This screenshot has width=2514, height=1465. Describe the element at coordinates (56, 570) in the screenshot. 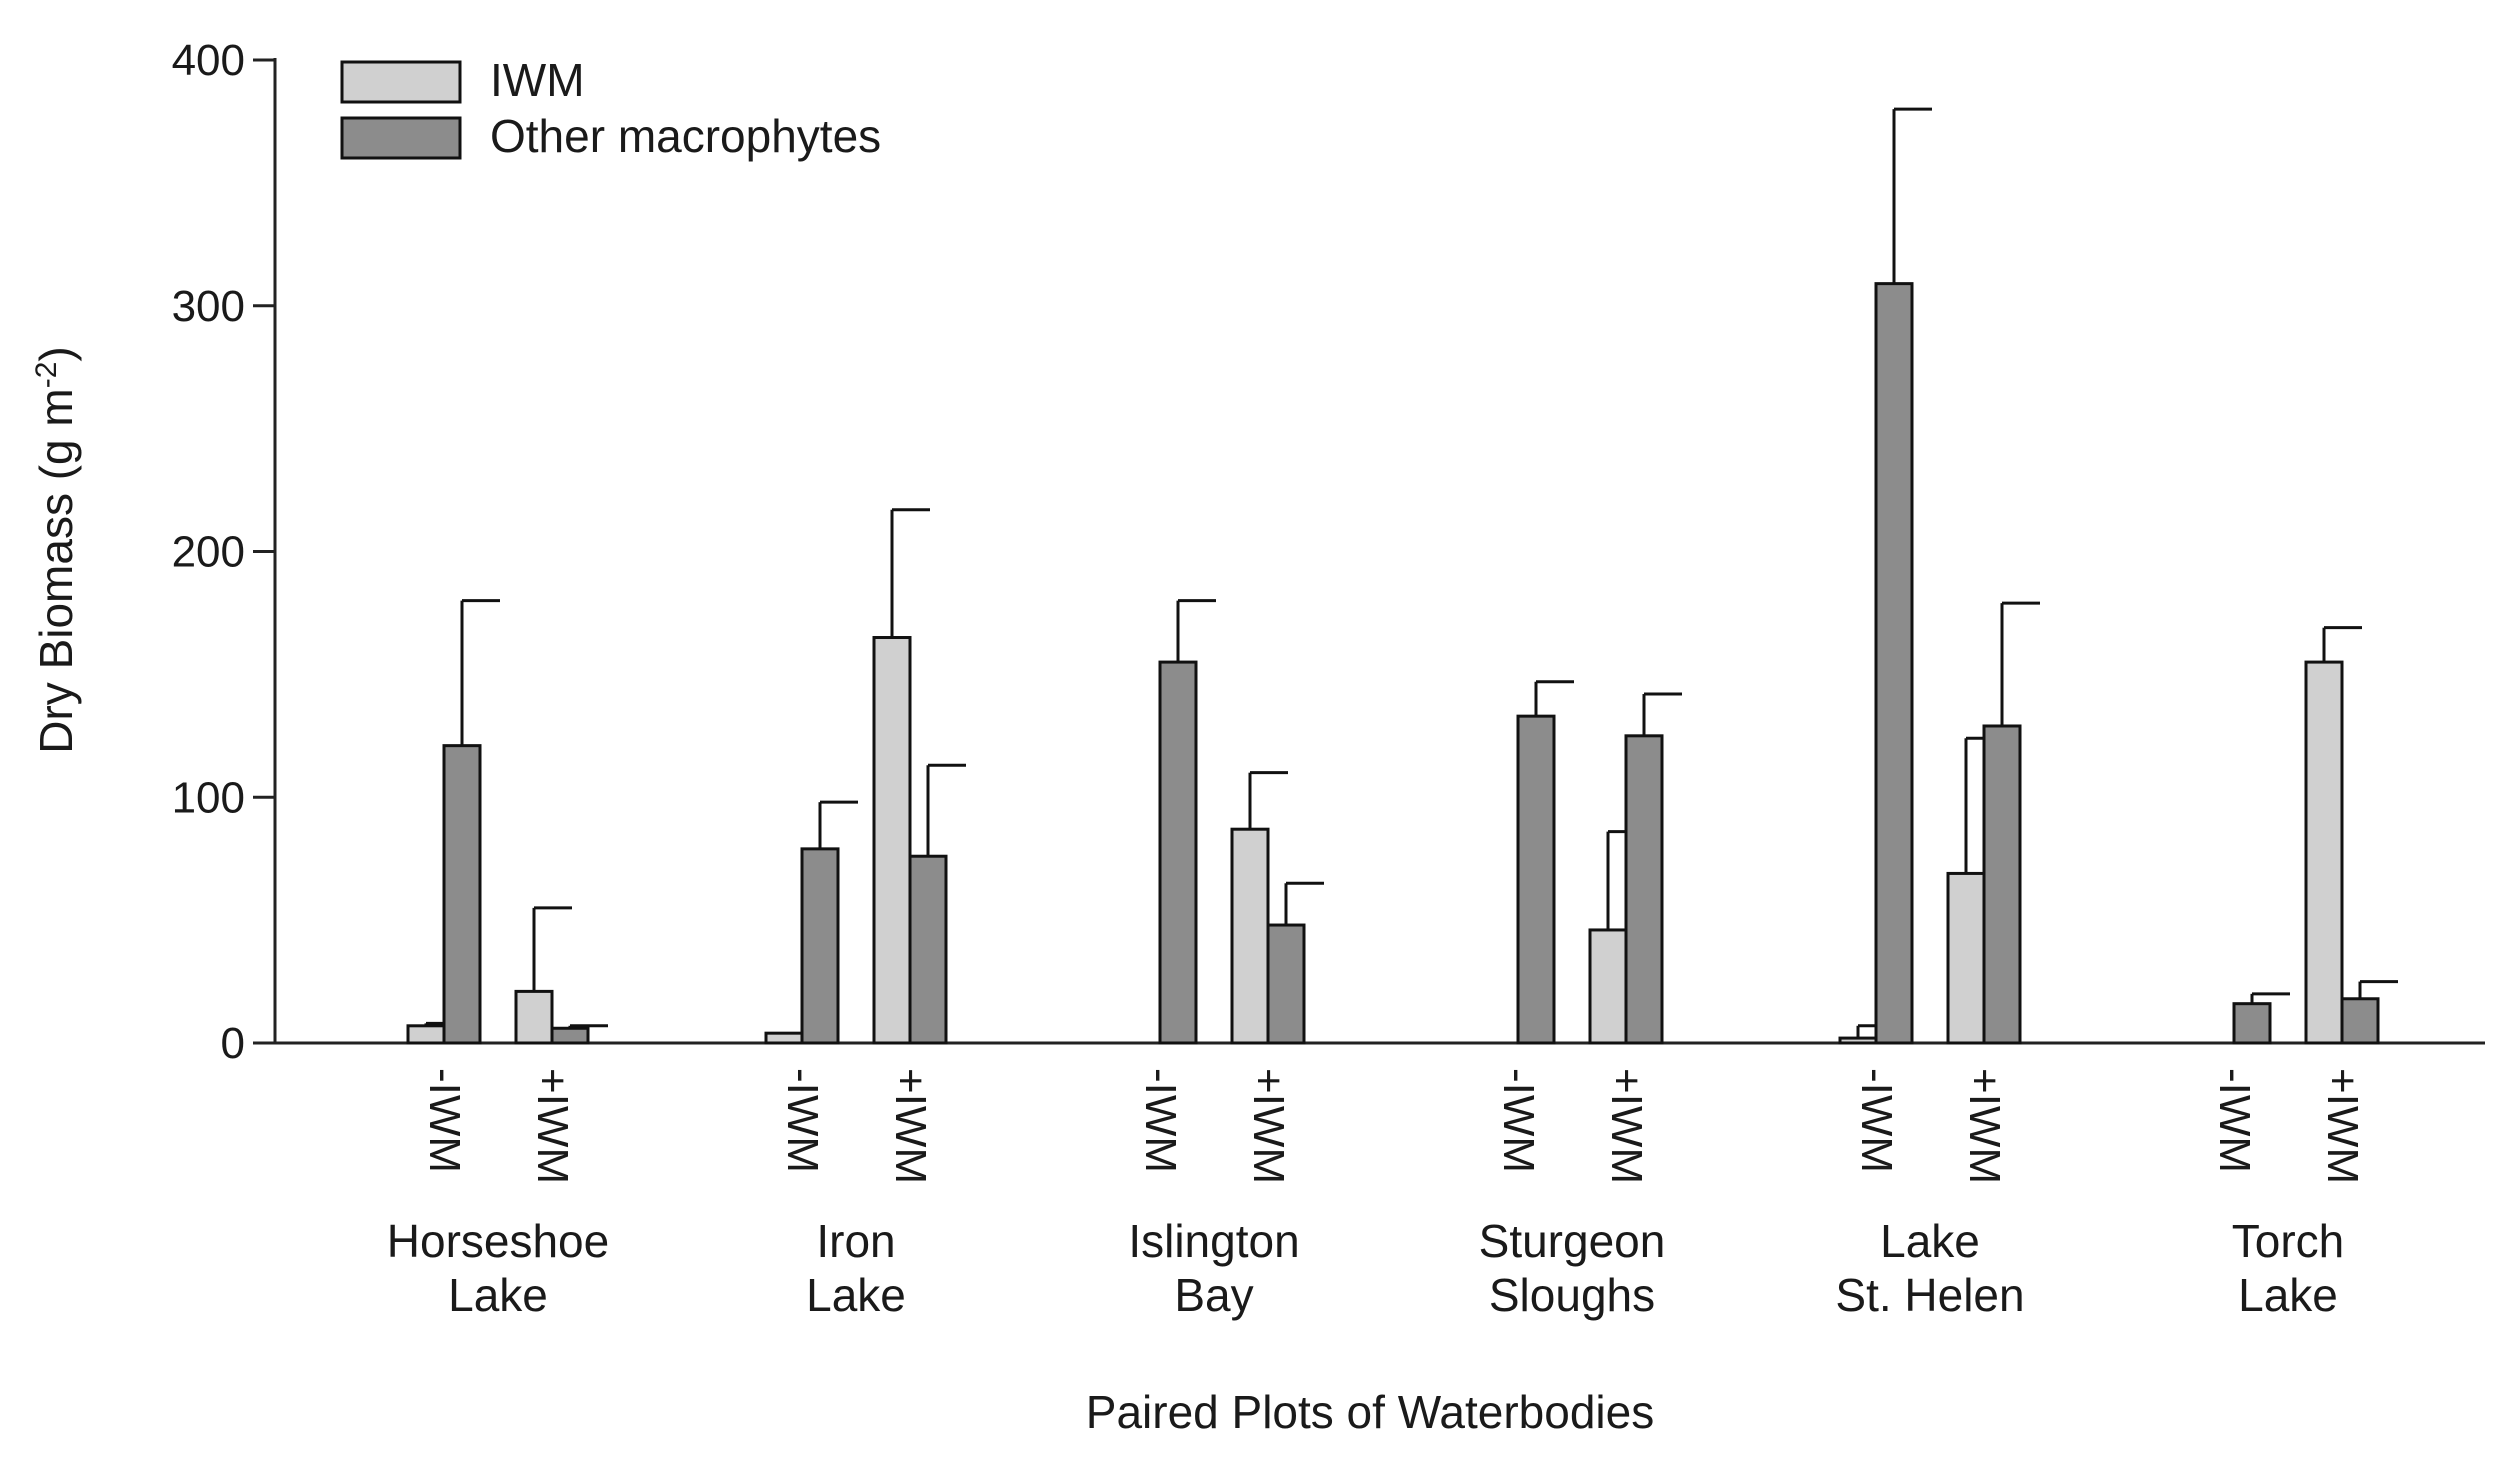

I see `y-axis-title-main: Dry Biomass (g m` at that location.